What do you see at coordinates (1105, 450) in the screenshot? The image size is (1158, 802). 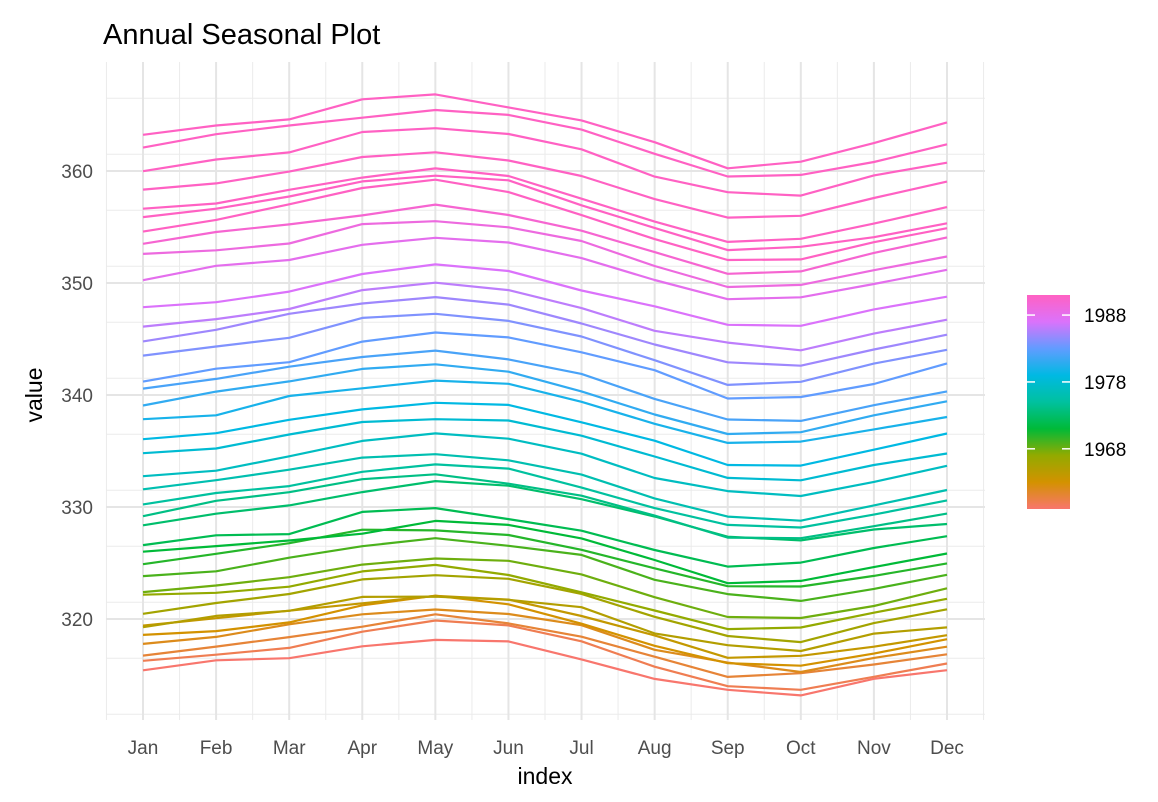 I see `legend-label: 1968` at bounding box center [1105, 450].